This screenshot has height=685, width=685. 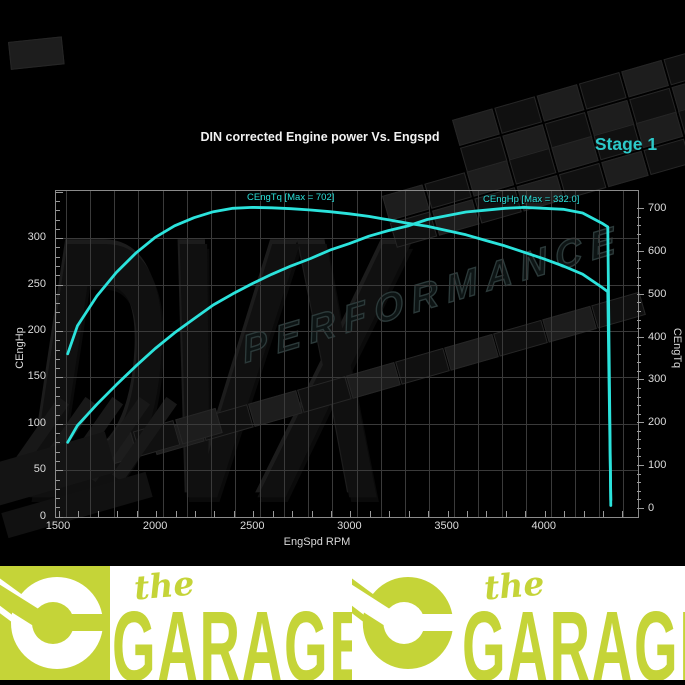 I want to click on x-tick-label: 2500, so click(x=252, y=526).